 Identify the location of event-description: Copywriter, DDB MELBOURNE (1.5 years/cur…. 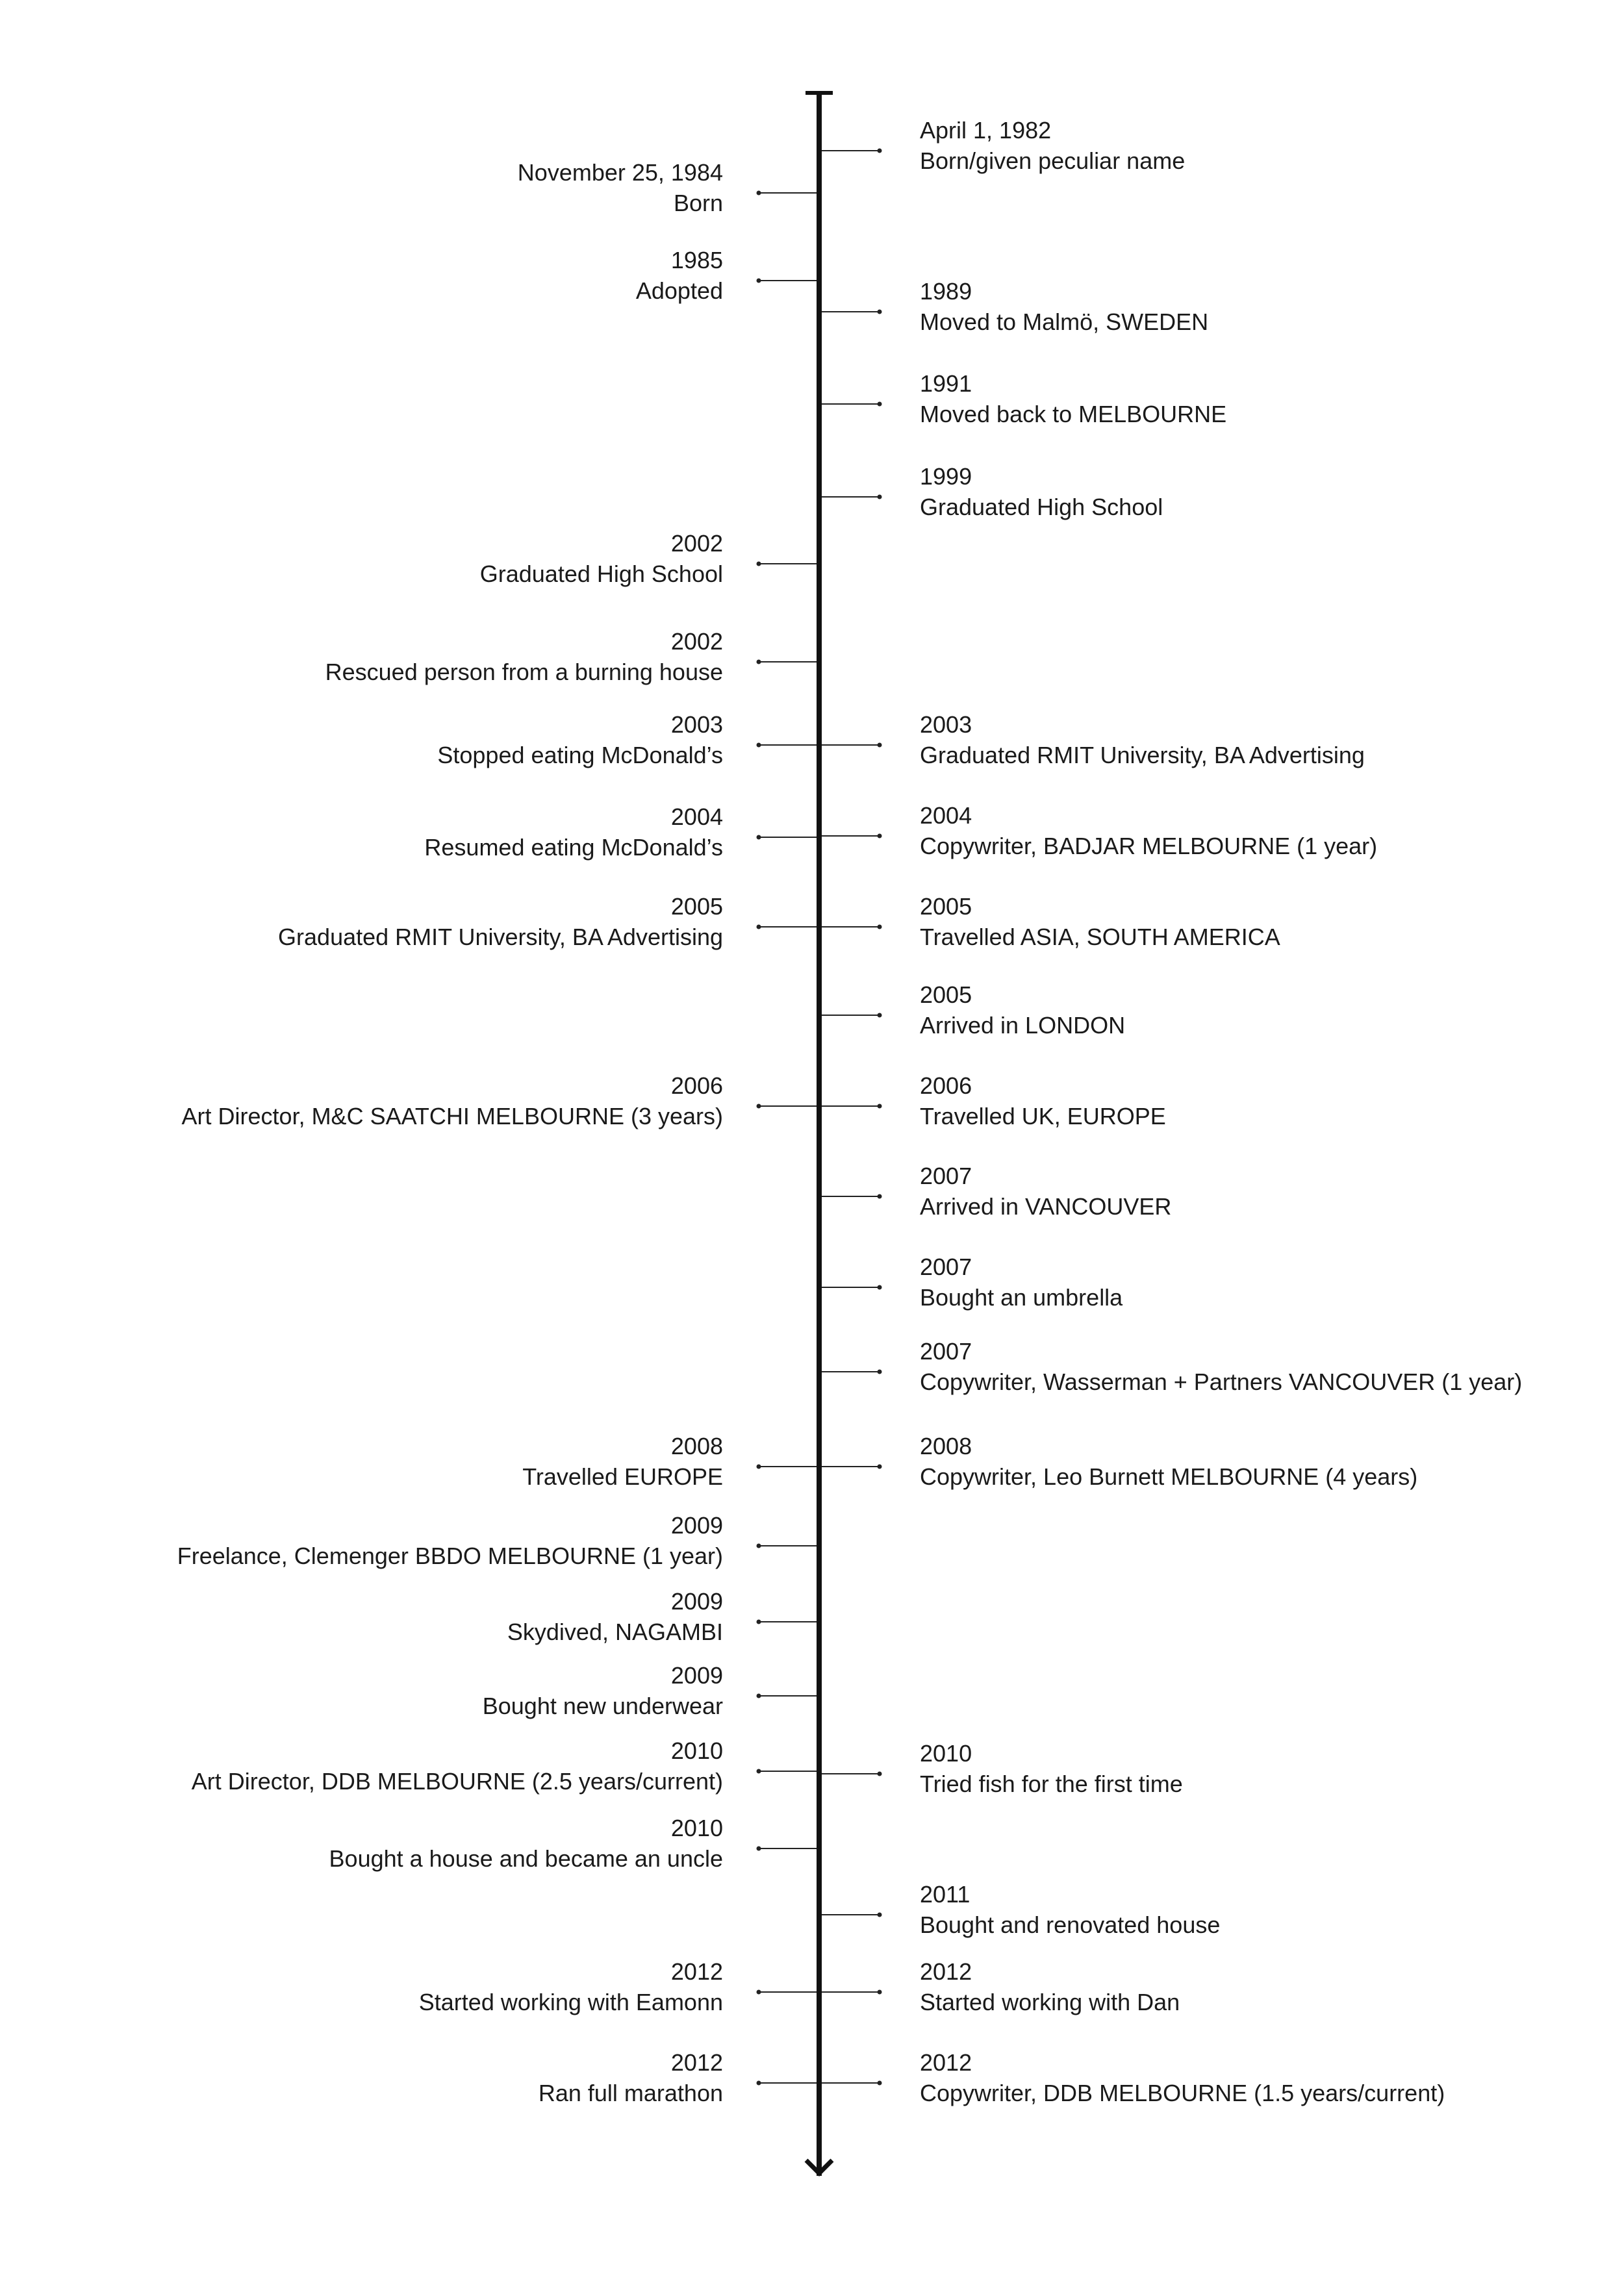
(1182, 2093).